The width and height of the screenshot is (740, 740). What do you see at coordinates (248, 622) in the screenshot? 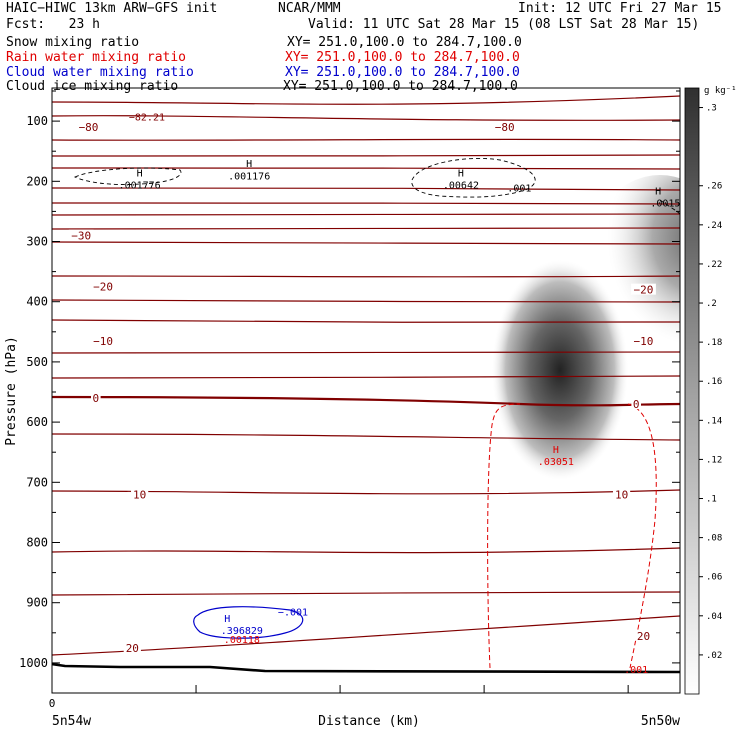
I see `cloud-water-contour` at bounding box center [248, 622].